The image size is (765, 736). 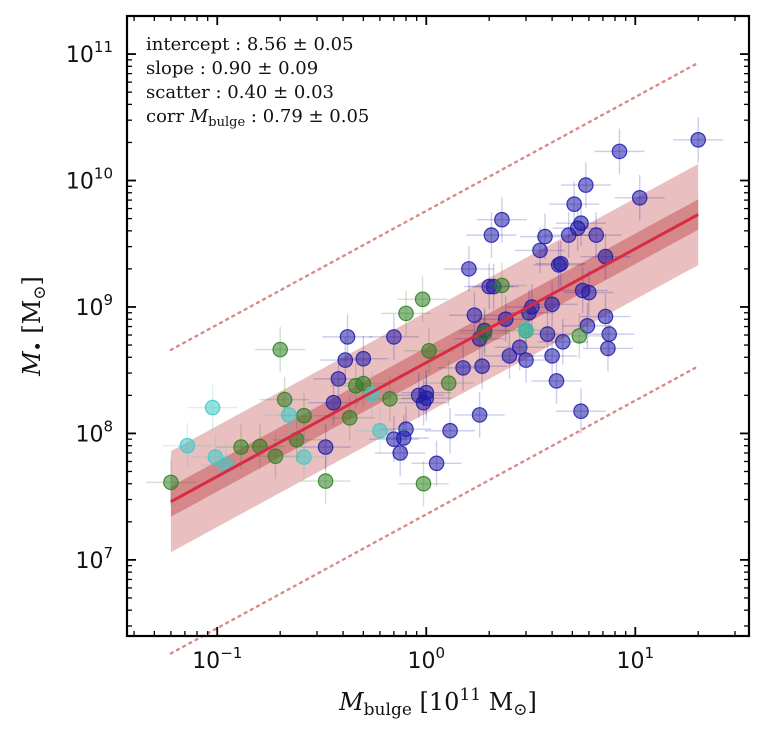 What do you see at coordinates (217, 659) in the screenshot?
I see `x-tick-label: 10⁻¹` at bounding box center [217, 659].